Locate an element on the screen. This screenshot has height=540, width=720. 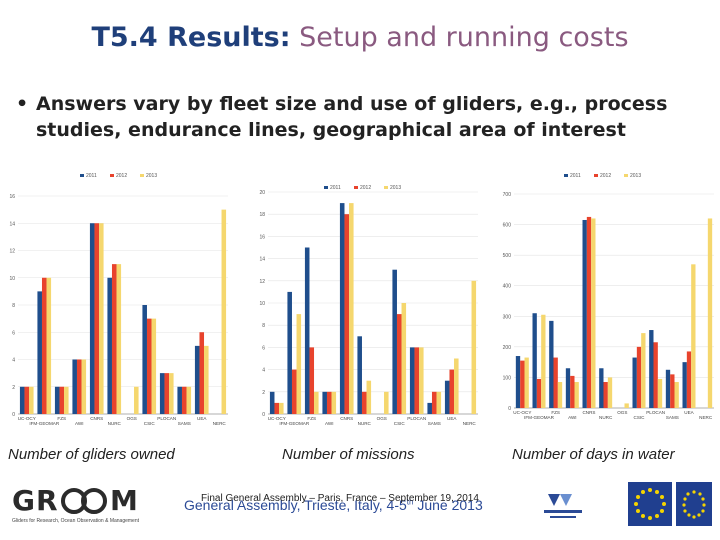
glider-logo-icon is located at coordinates (84, 501).